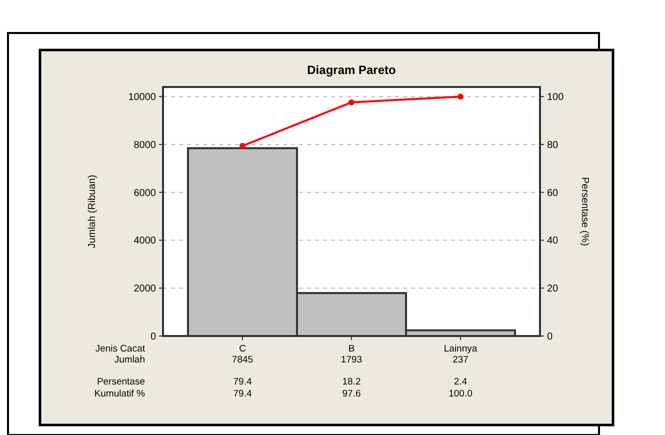 The width and height of the screenshot is (665, 435). What do you see at coordinates (553, 241) in the screenshot?
I see `y2-tick-label: 40` at bounding box center [553, 241].